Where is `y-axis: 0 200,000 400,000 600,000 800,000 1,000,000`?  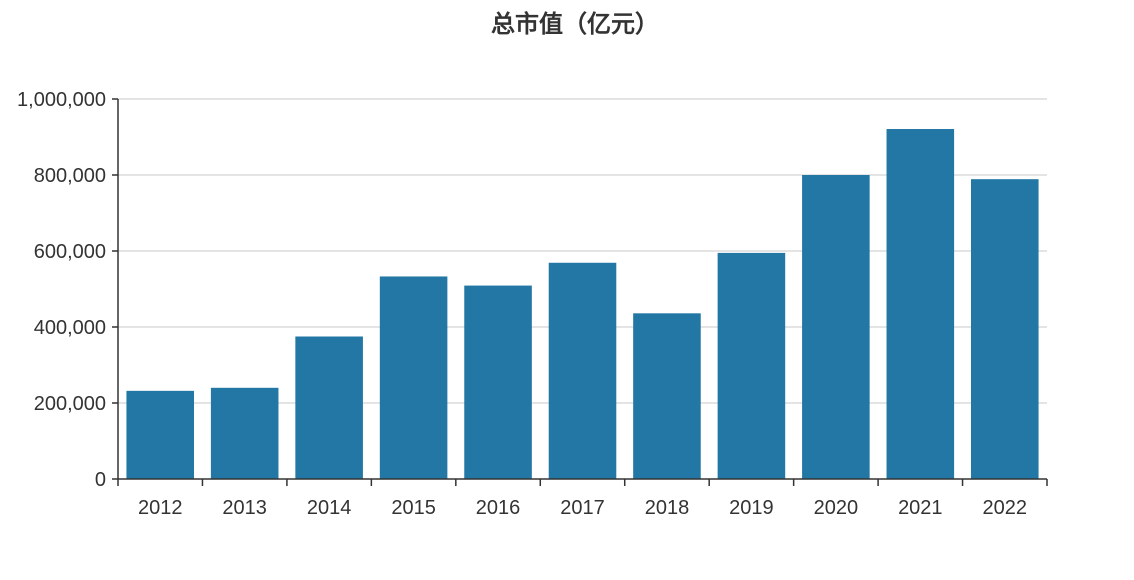
y-axis: 0 200,000 400,000 600,000 800,000 1,000,000 is located at coordinates (68, 290).